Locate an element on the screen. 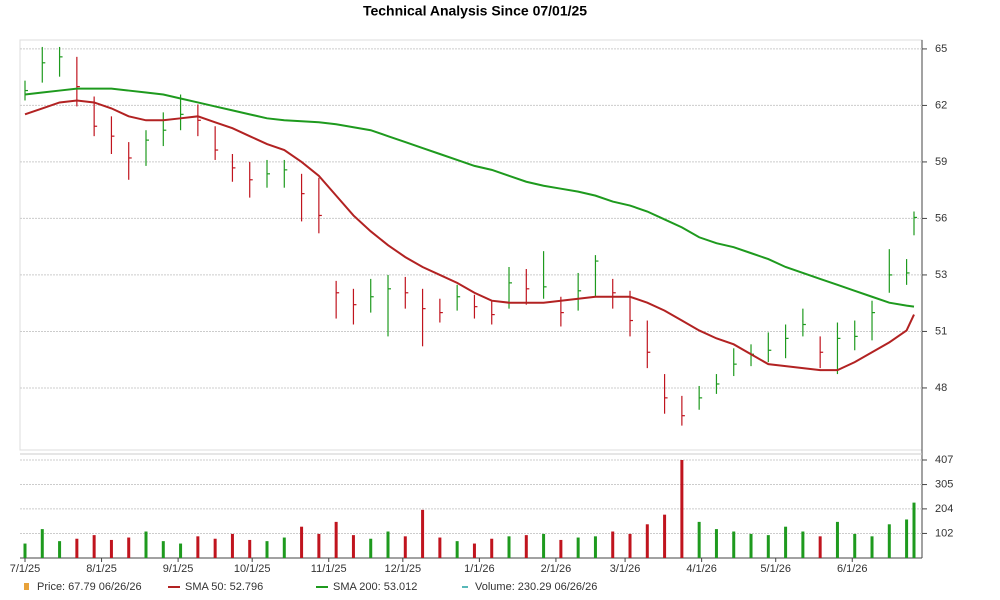 The width and height of the screenshot is (1000, 600). y-tick-label: 62 is located at coordinates (941, 105).